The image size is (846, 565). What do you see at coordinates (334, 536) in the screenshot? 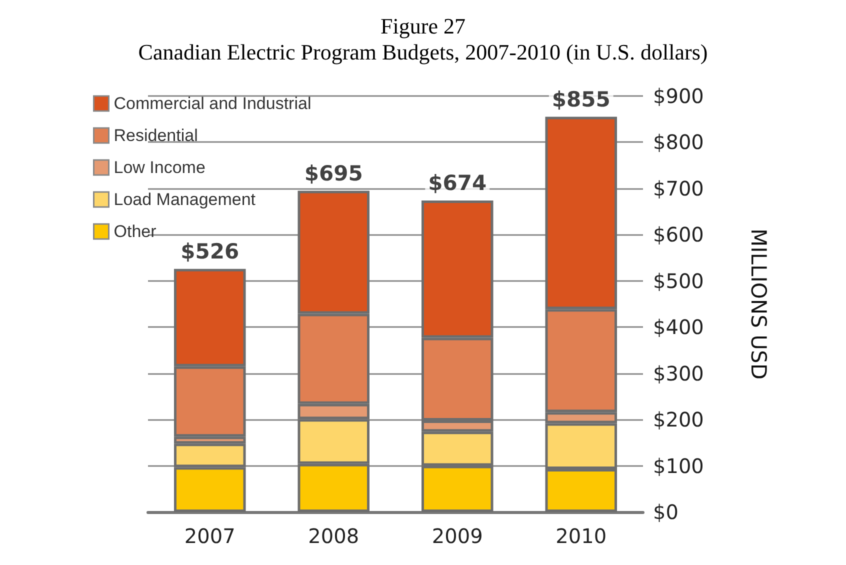
I see `x-tick-label: 2008` at bounding box center [334, 536].